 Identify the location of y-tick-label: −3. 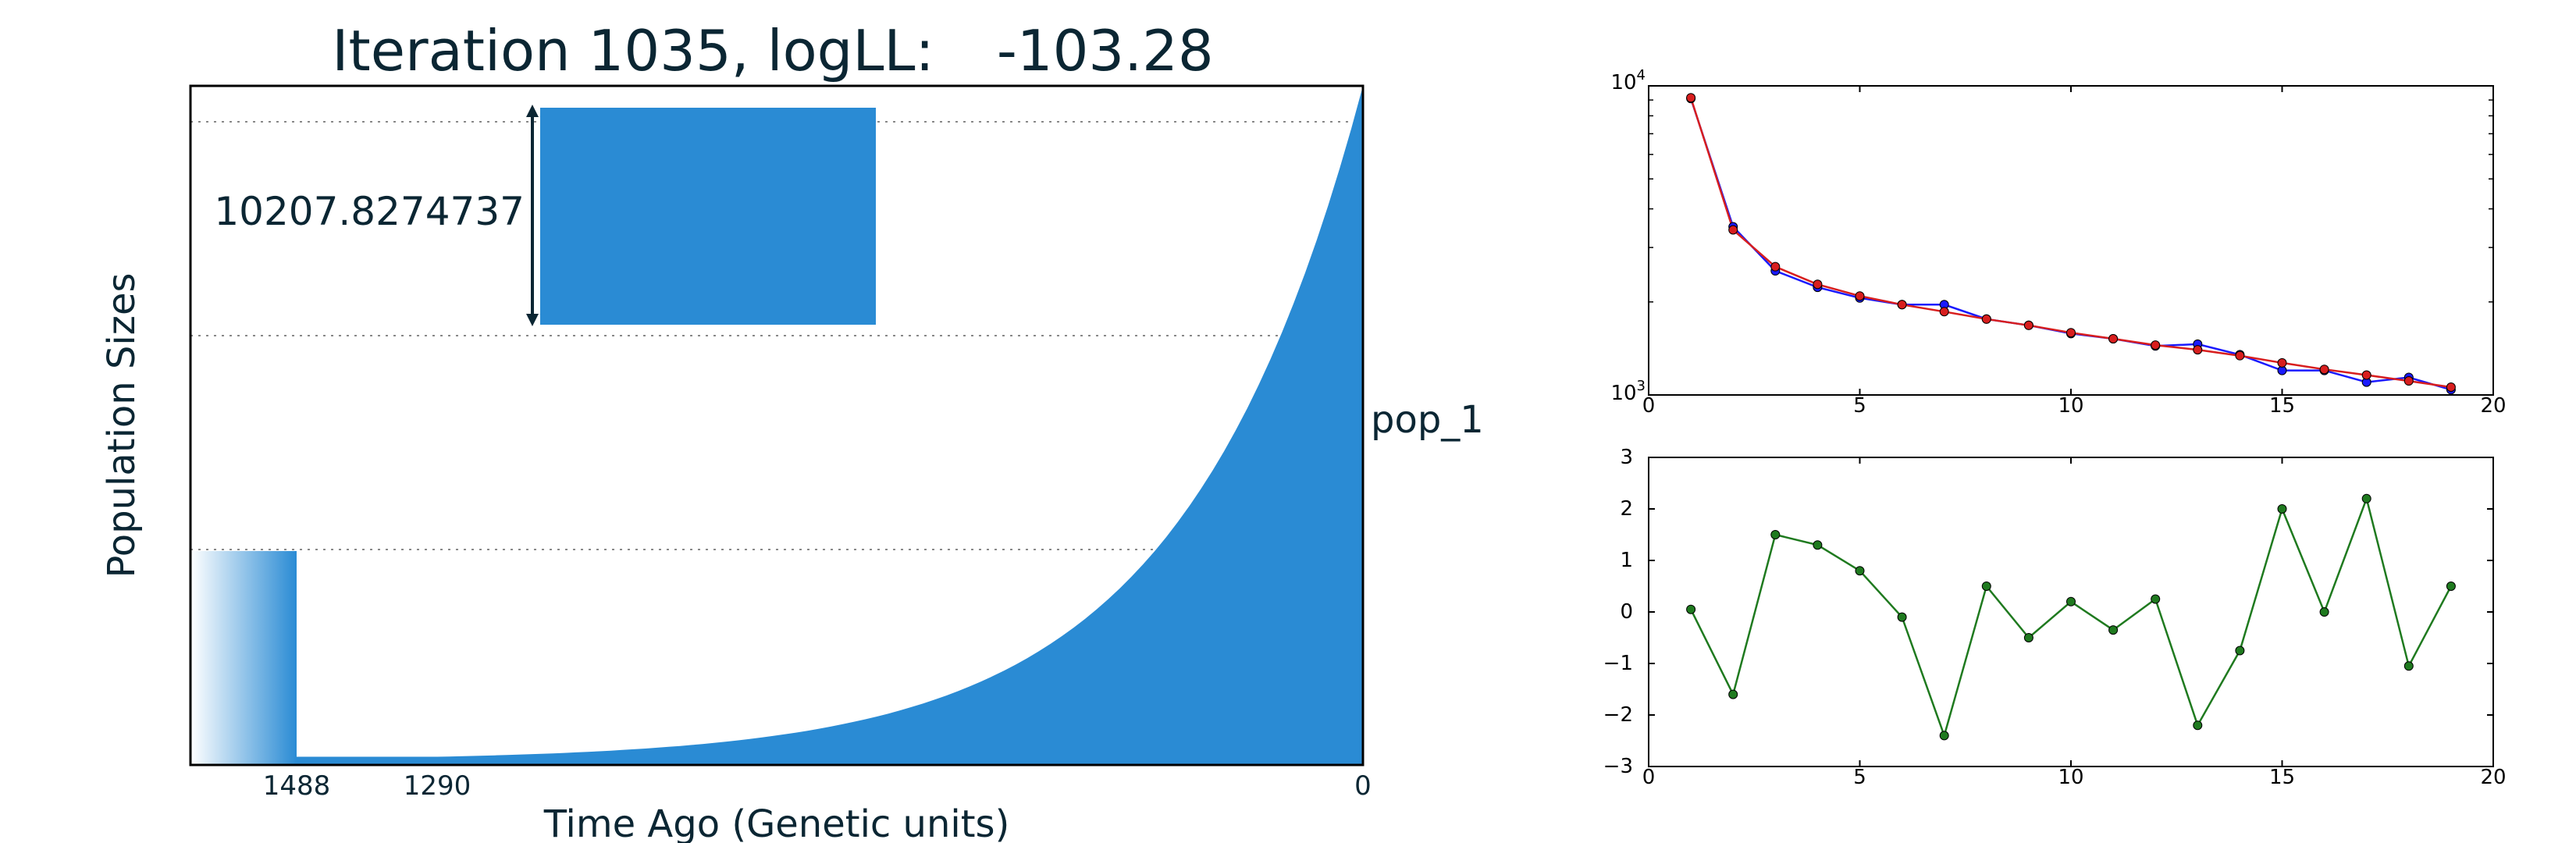
(1618, 766).